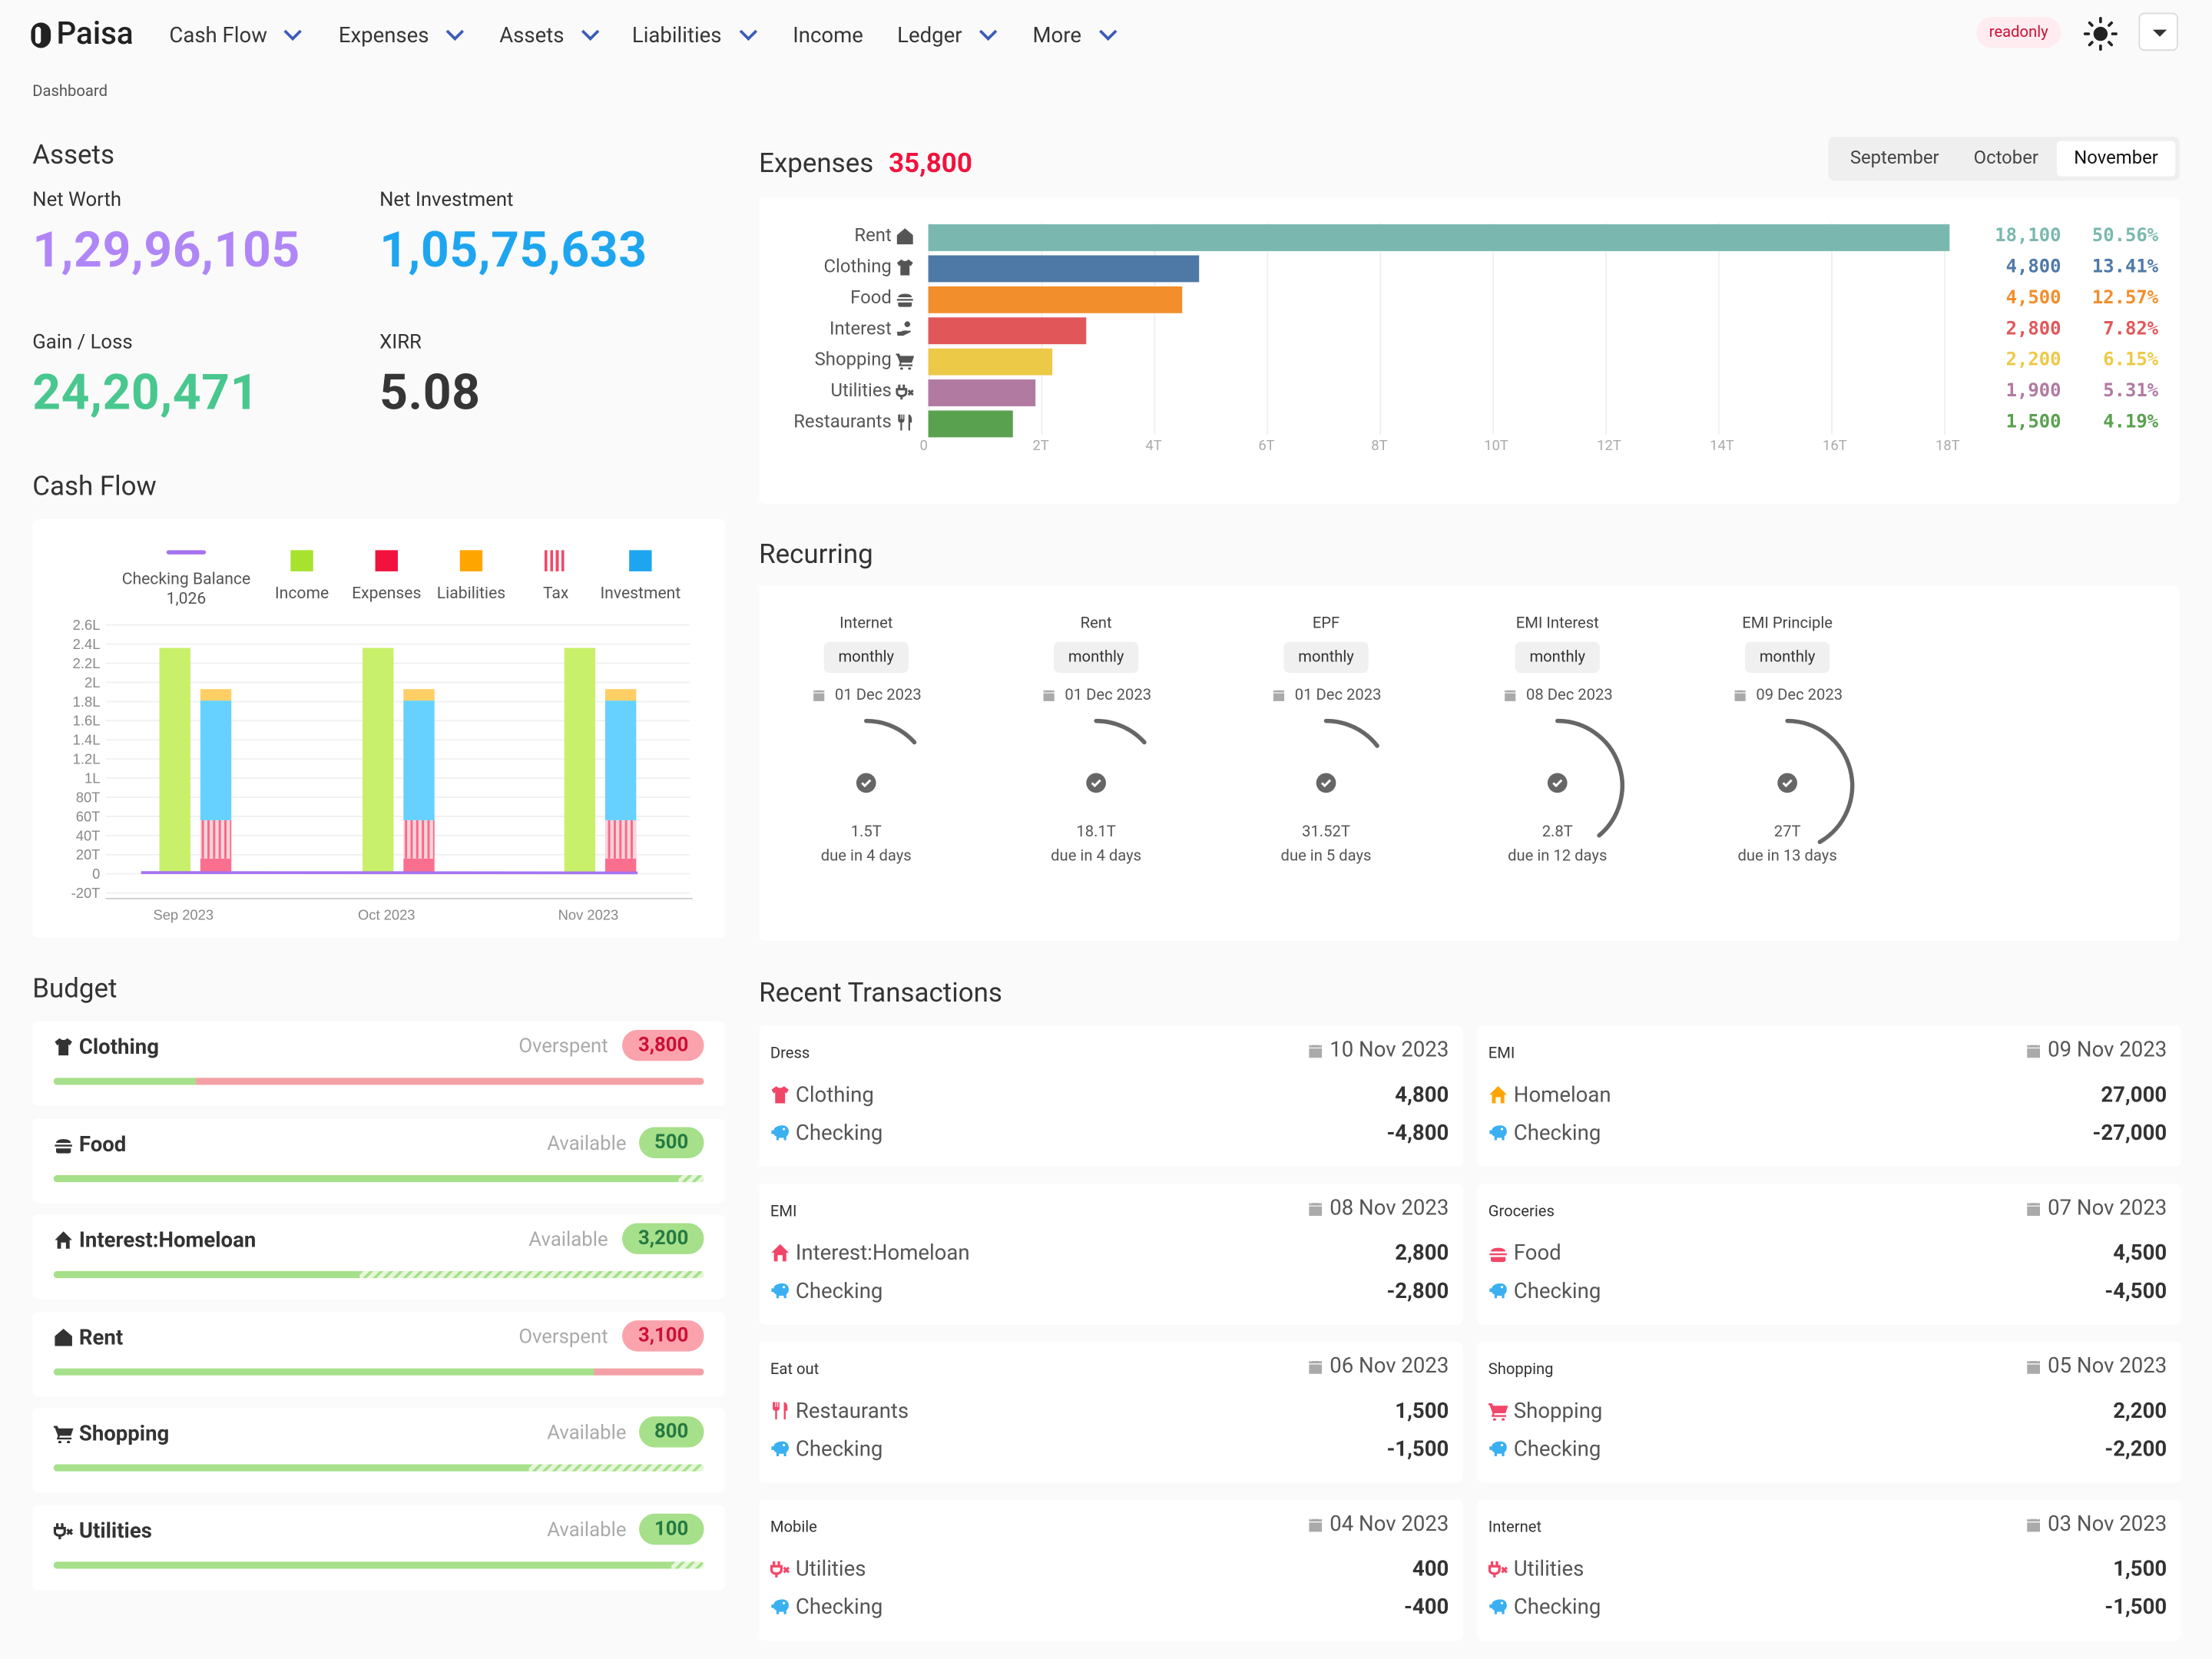  Describe the element at coordinates (185, 578) in the screenshot. I see `legend-item-checking-balance: Checking Balance 1,026` at that location.